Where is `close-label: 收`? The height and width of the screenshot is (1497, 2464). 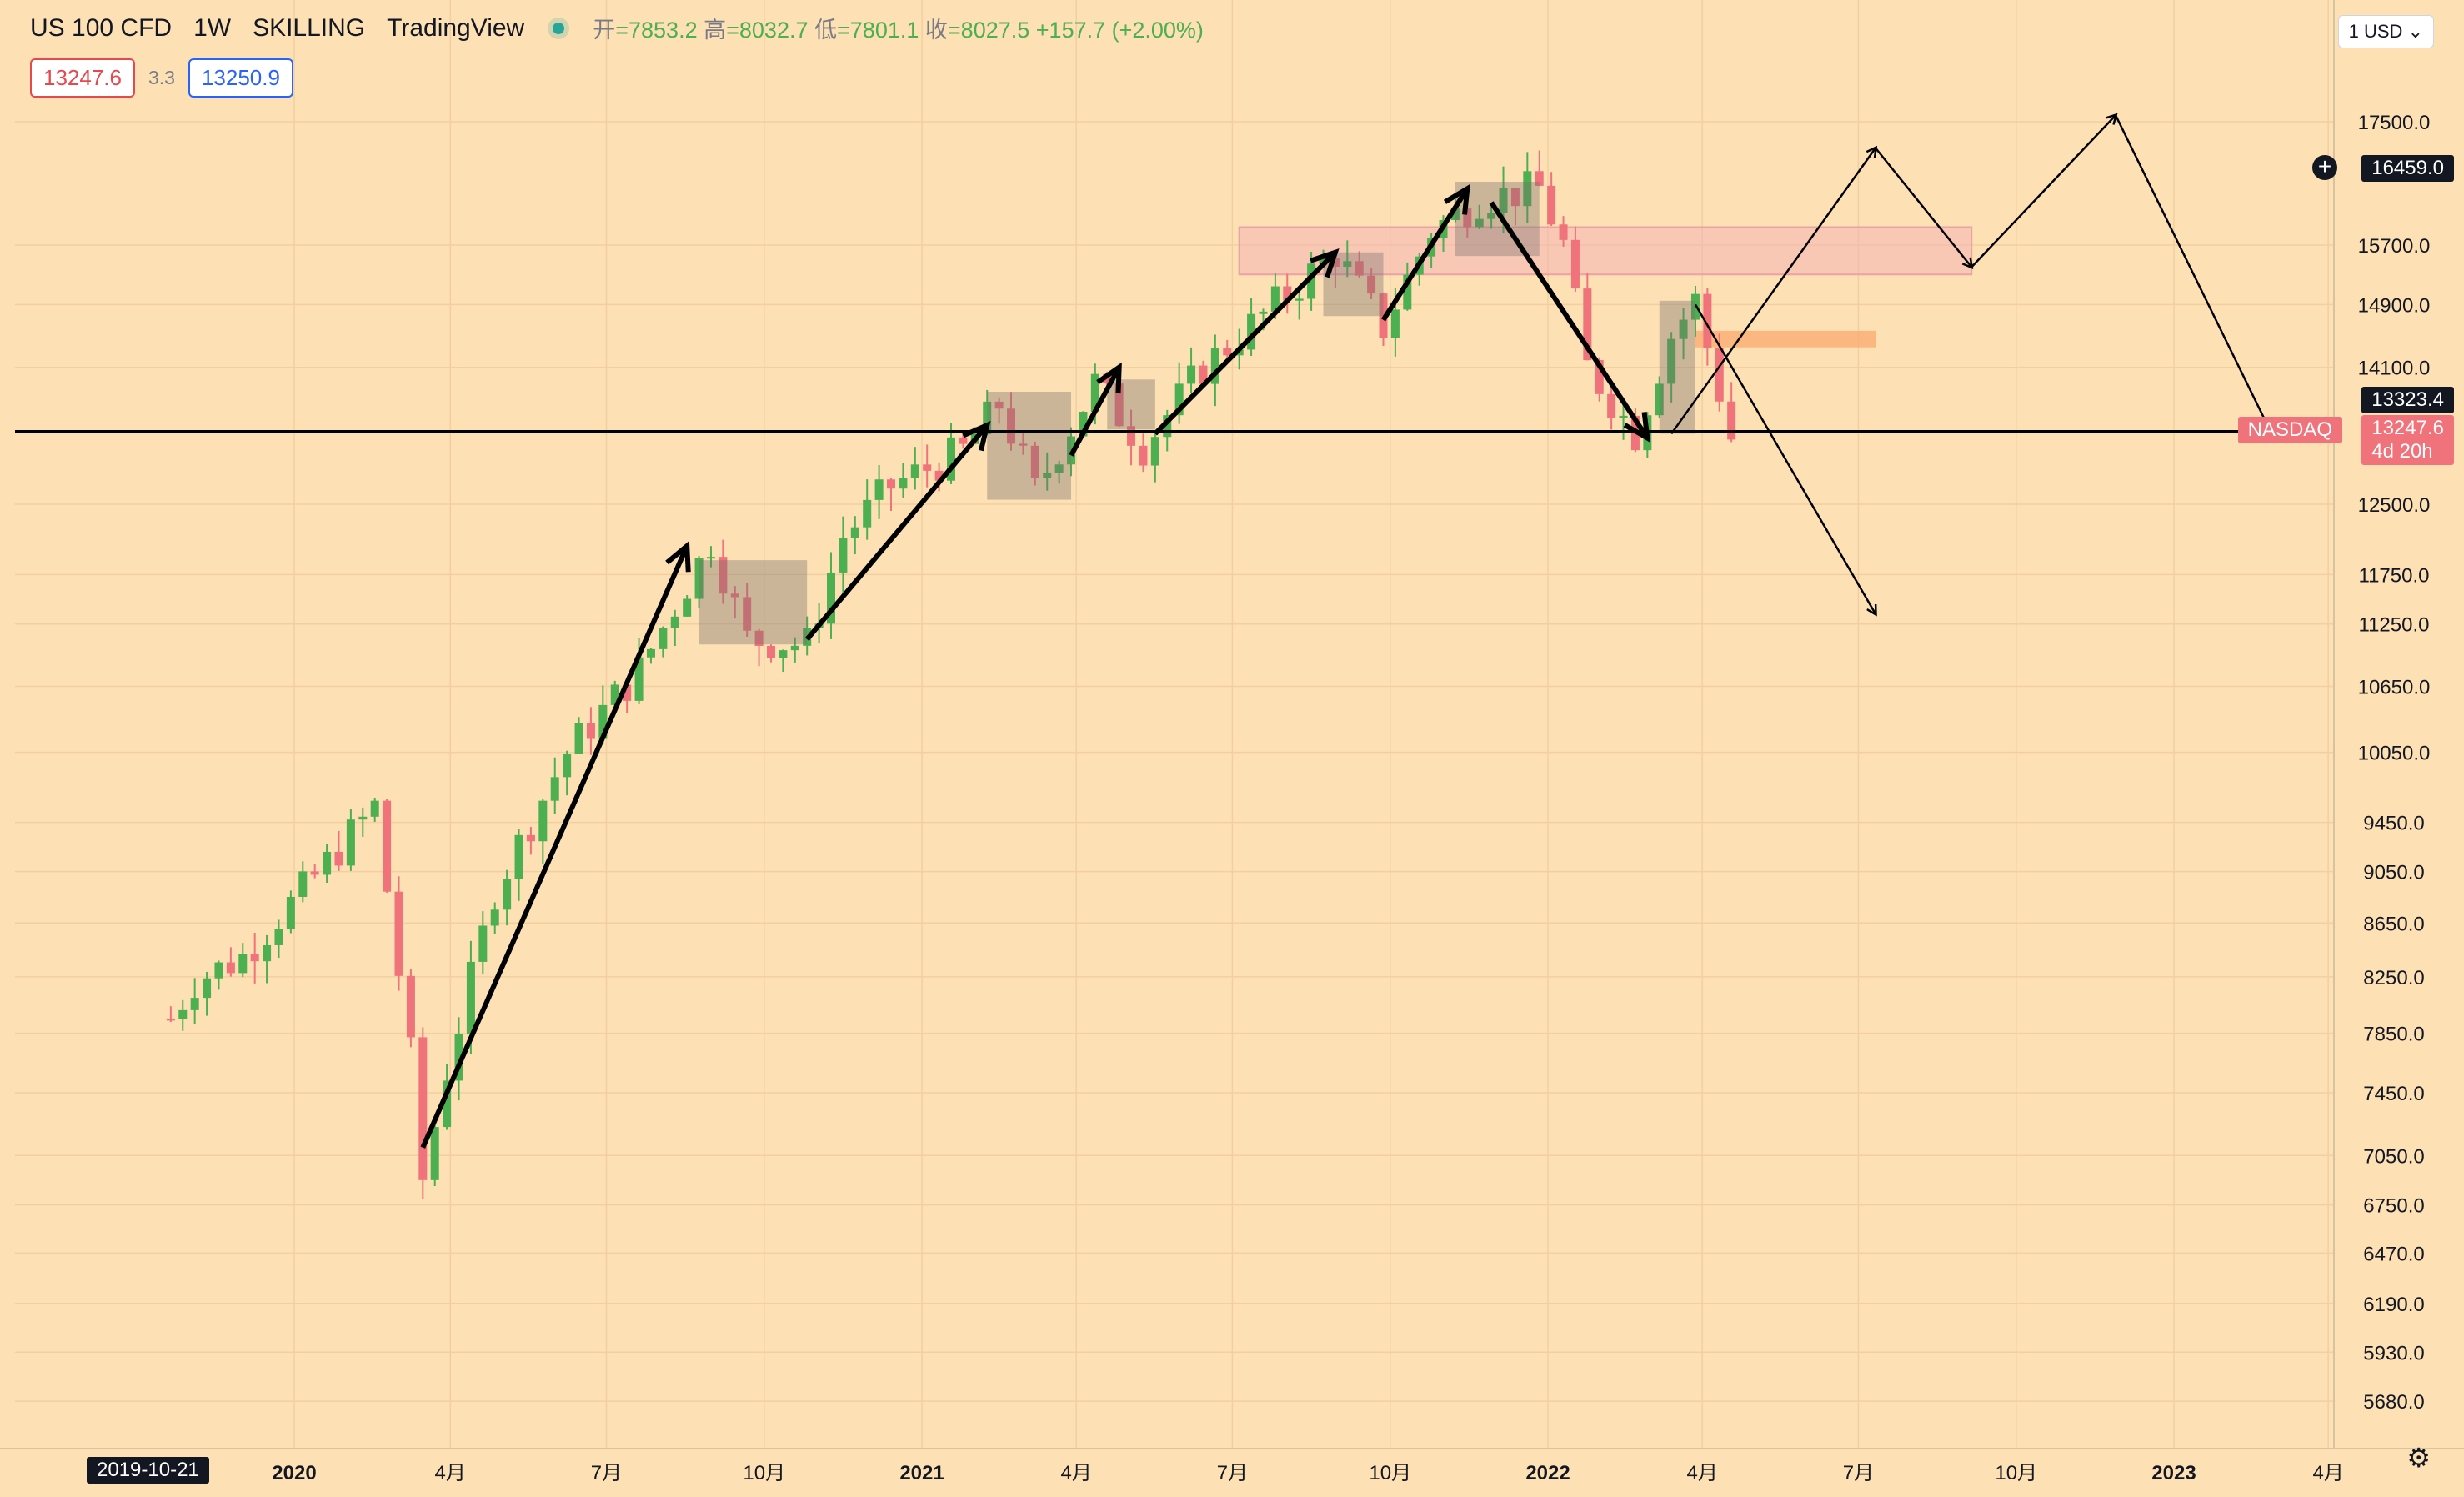 close-label: 收 is located at coordinates (936, 30).